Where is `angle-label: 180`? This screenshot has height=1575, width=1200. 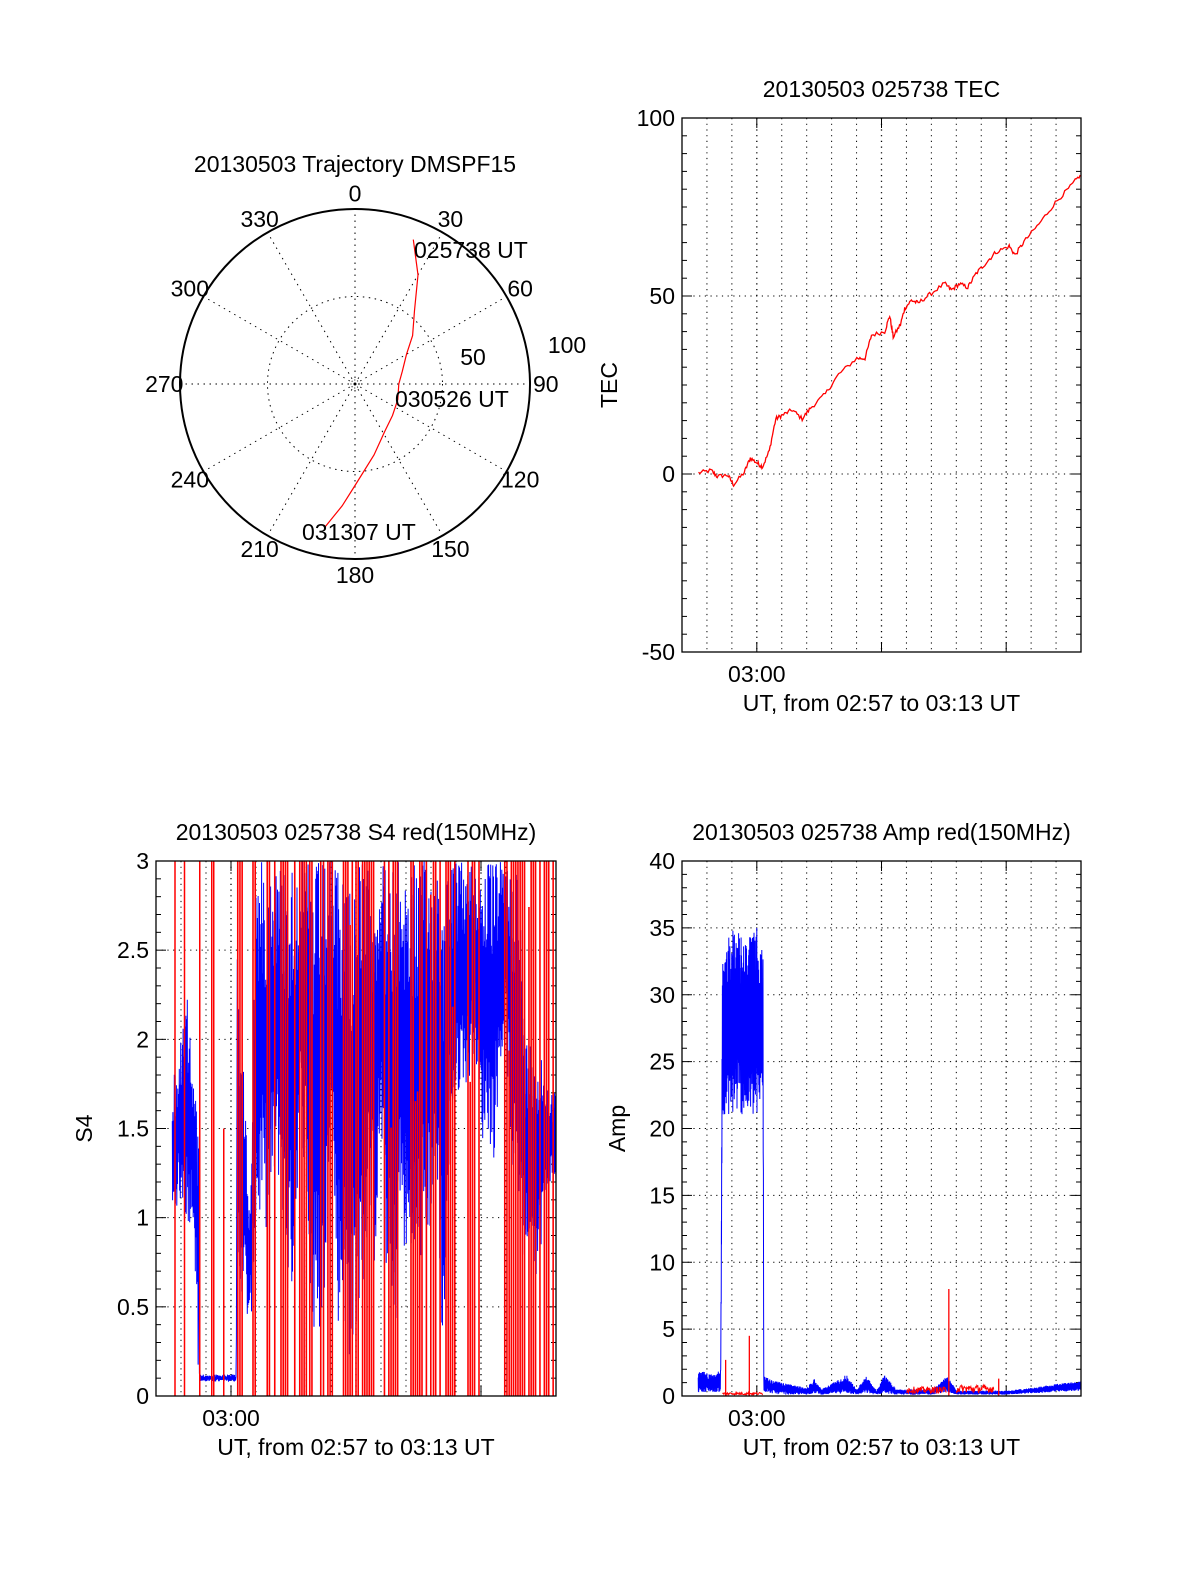
angle-label: 180 is located at coordinates (355, 575).